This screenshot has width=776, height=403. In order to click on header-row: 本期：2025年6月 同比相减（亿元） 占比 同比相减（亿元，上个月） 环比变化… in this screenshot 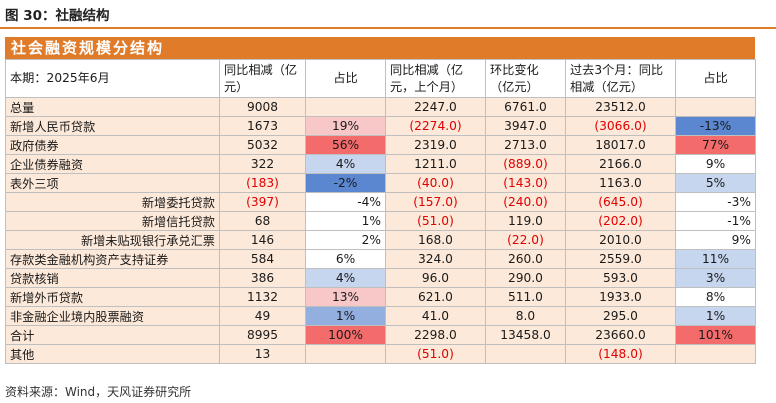, I will do `click(380, 78)`.